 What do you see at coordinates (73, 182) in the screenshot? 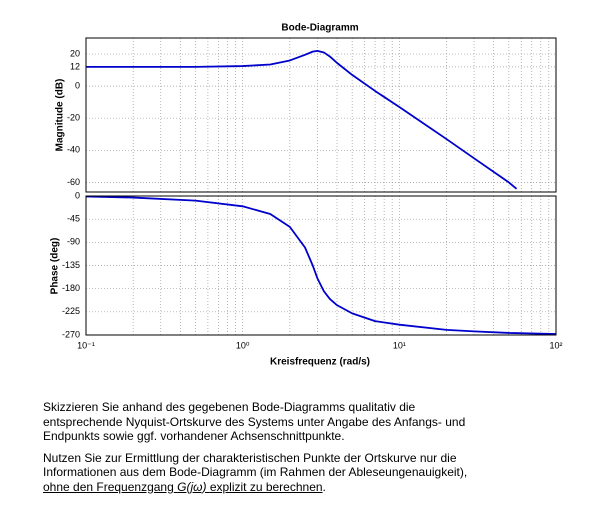
I see `y-tick-label: -60` at bounding box center [73, 182].